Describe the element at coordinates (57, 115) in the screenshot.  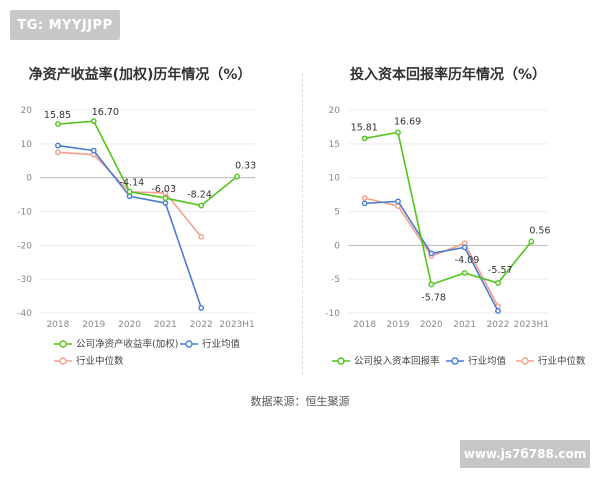
I see `chart1-data-label: 15.85` at that location.